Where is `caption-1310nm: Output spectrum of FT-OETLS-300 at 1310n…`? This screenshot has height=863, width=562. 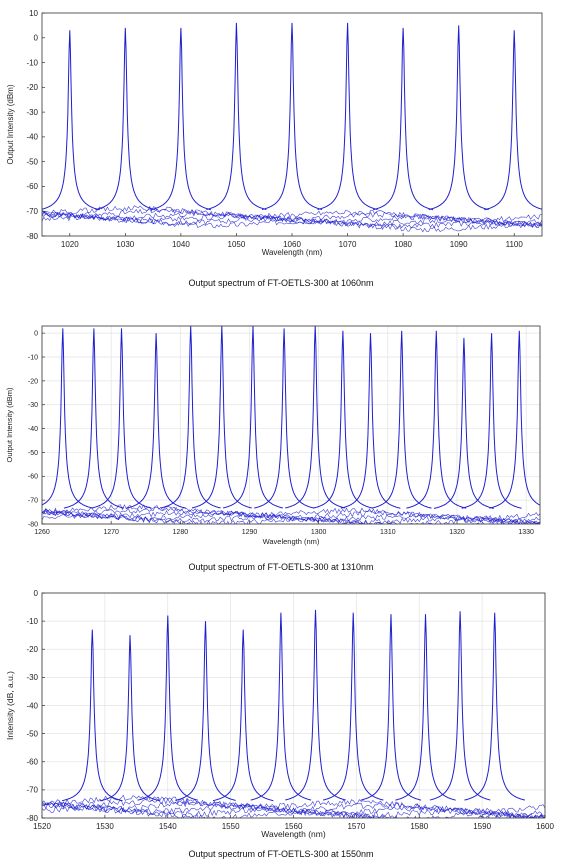 caption-1310nm: Output spectrum of FT-OETLS-300 at 1310n… is located at coordinates (281, 567).